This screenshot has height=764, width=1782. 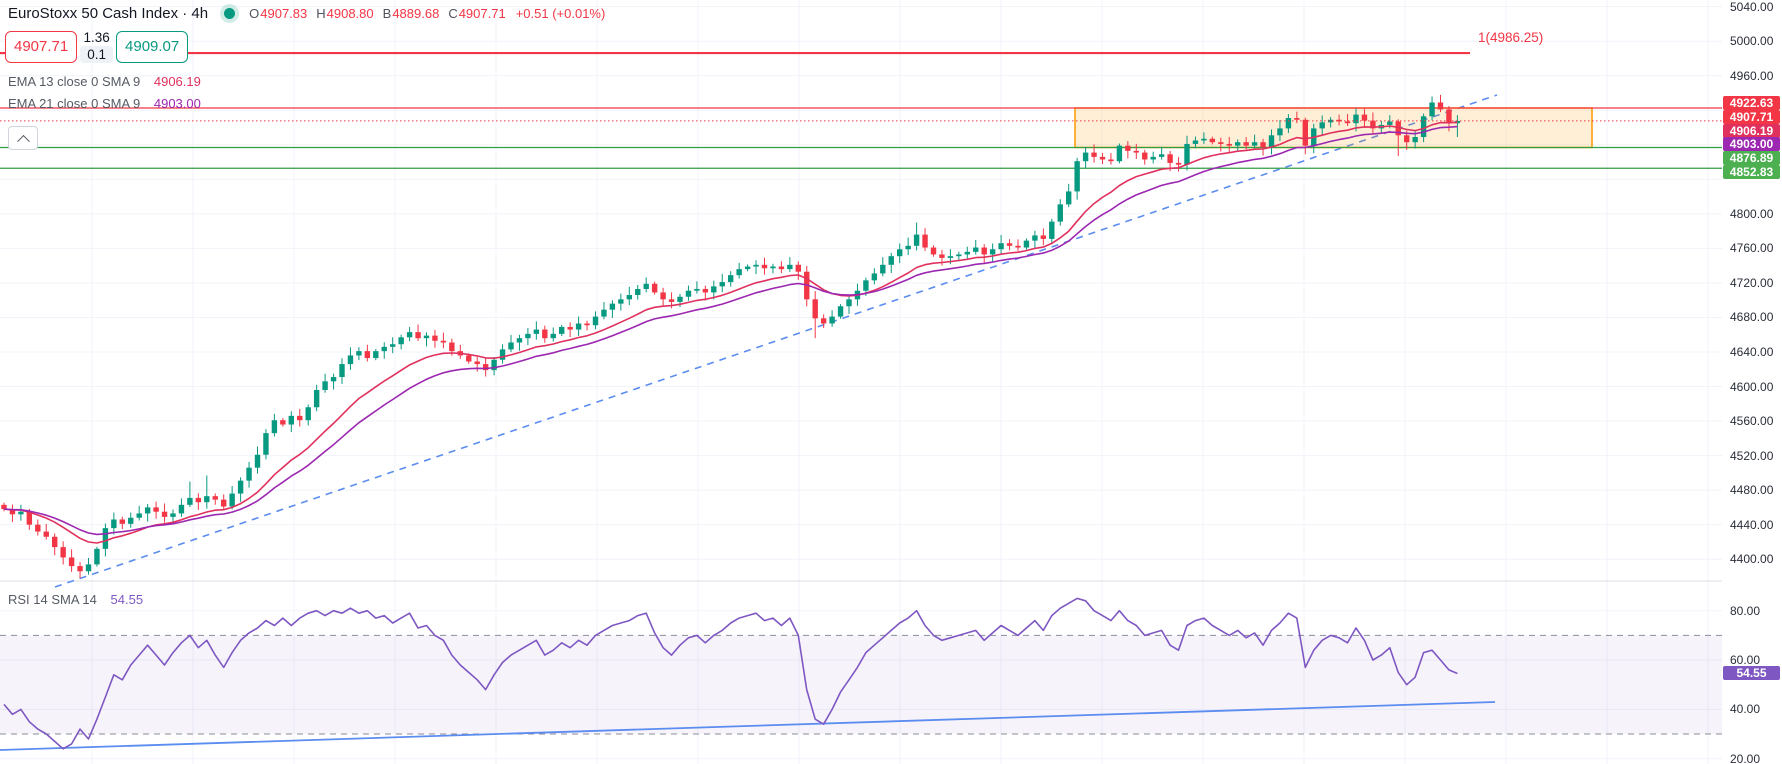 What do you see at coordinates (1751, 103) in the screenshot?
I see `price-badge: 4922.63` at bounding box center [1751, 103].